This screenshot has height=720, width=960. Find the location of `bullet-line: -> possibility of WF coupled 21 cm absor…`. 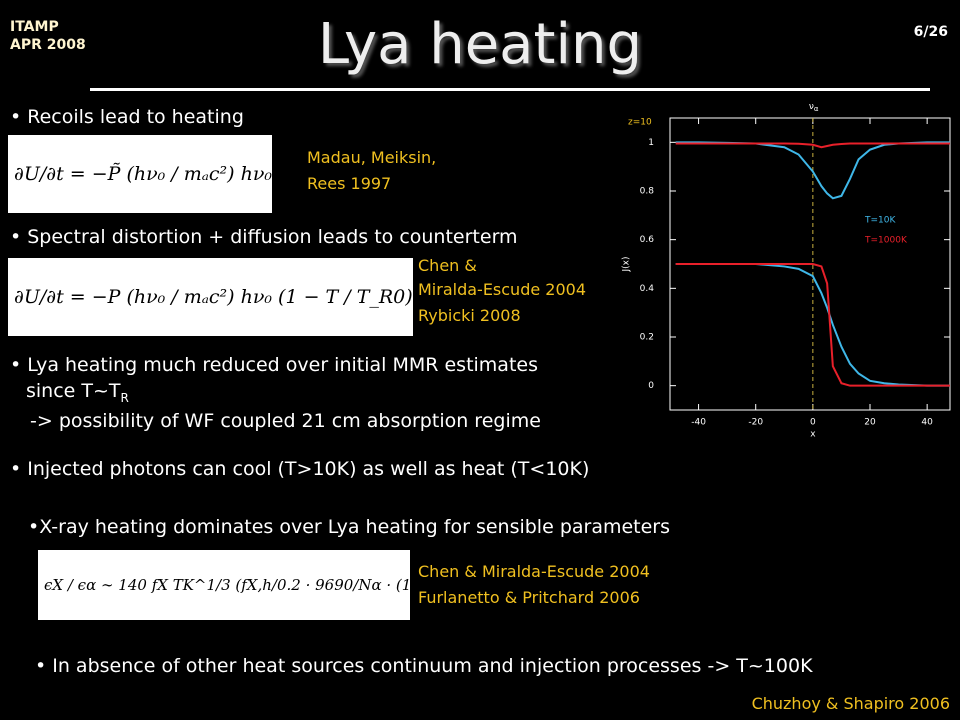

bullet-line: -> possibility of WF coupled 21 cm absor… is located at coordinates (285, 421).